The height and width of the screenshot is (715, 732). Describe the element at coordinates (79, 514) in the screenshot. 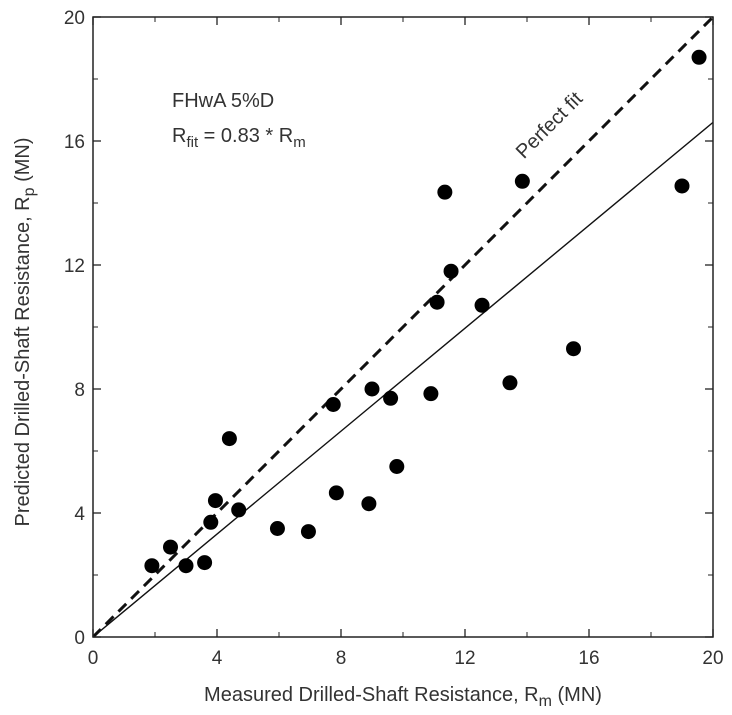

I see `y-tick-label: 4` at that location.